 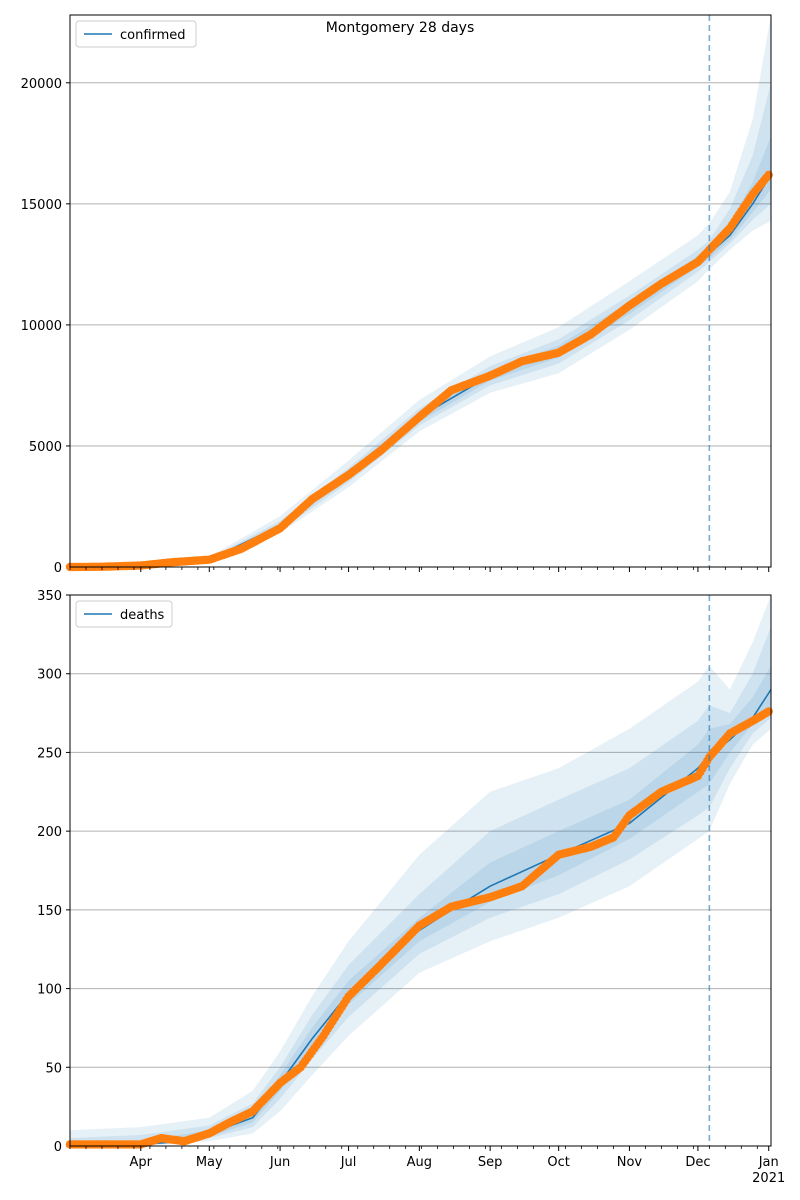 What do you see at coordinates (768, 1178) in the screenshot?
I see `xtick-year-label: 2021` at bounding box center [768, 1178].